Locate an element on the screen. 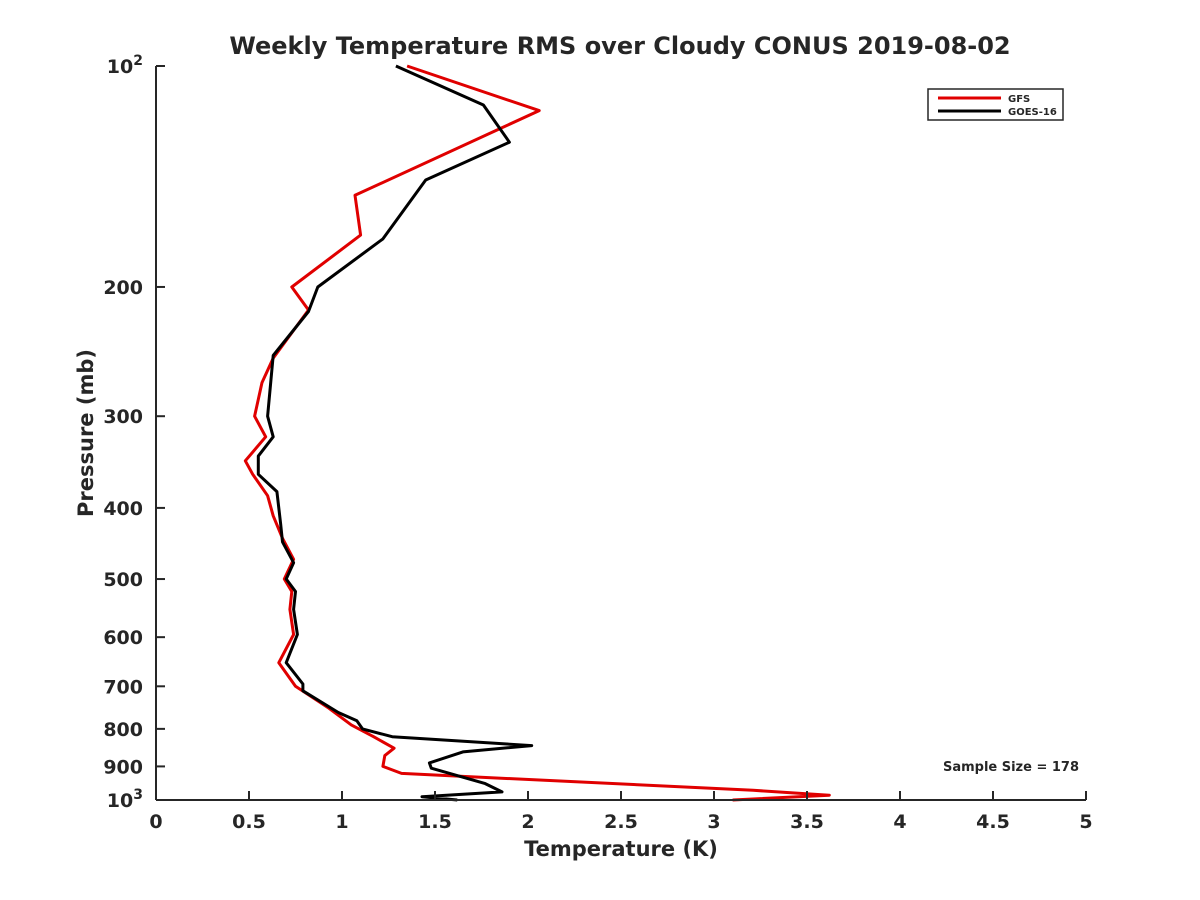 The image size is (1200, 900). x-axis-ticks: 0 0.5 1 1.5 2 2.5 3 3.5 4 4.5 5 is located at coordinates (621, 812).